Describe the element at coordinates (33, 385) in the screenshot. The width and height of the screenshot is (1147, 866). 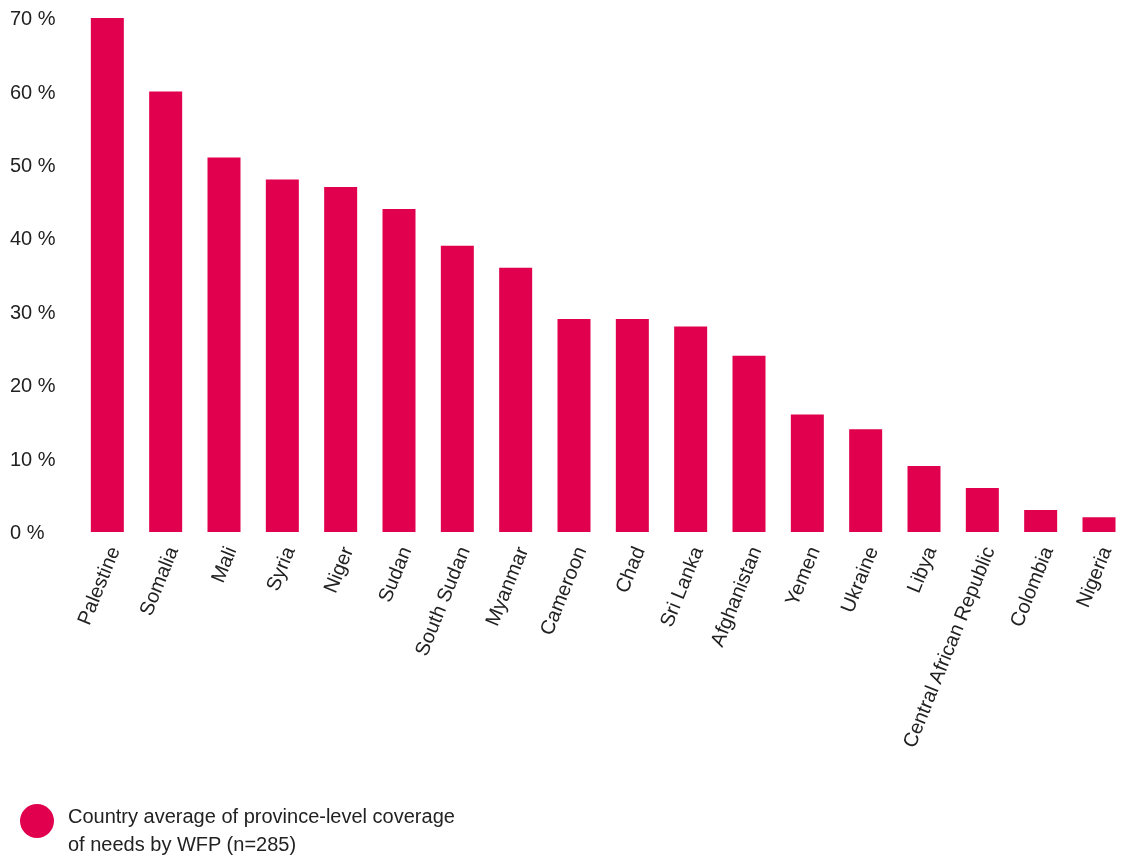
I see `y-tick-label: 20 %` at that location.